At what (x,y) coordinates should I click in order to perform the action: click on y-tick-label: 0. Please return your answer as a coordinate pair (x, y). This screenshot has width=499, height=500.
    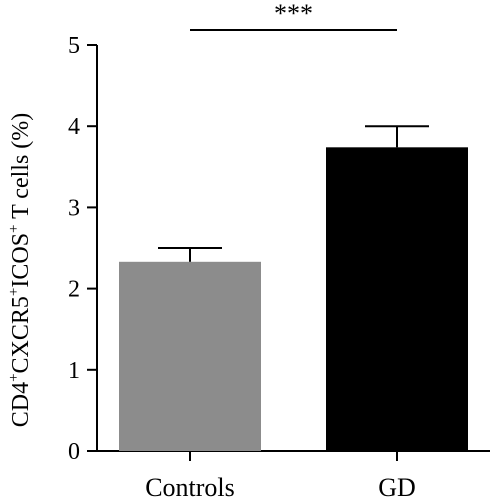
    Looking at the image, I should click on (74, 452).